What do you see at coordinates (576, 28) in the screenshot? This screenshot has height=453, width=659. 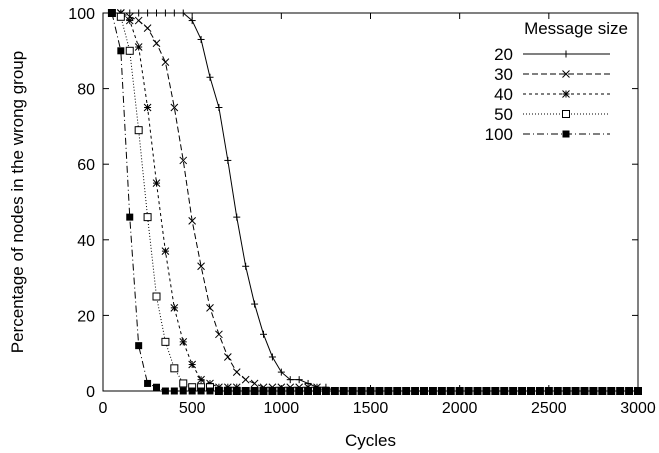 I see `legend-title: Message size` at bounding box center [576, 28].